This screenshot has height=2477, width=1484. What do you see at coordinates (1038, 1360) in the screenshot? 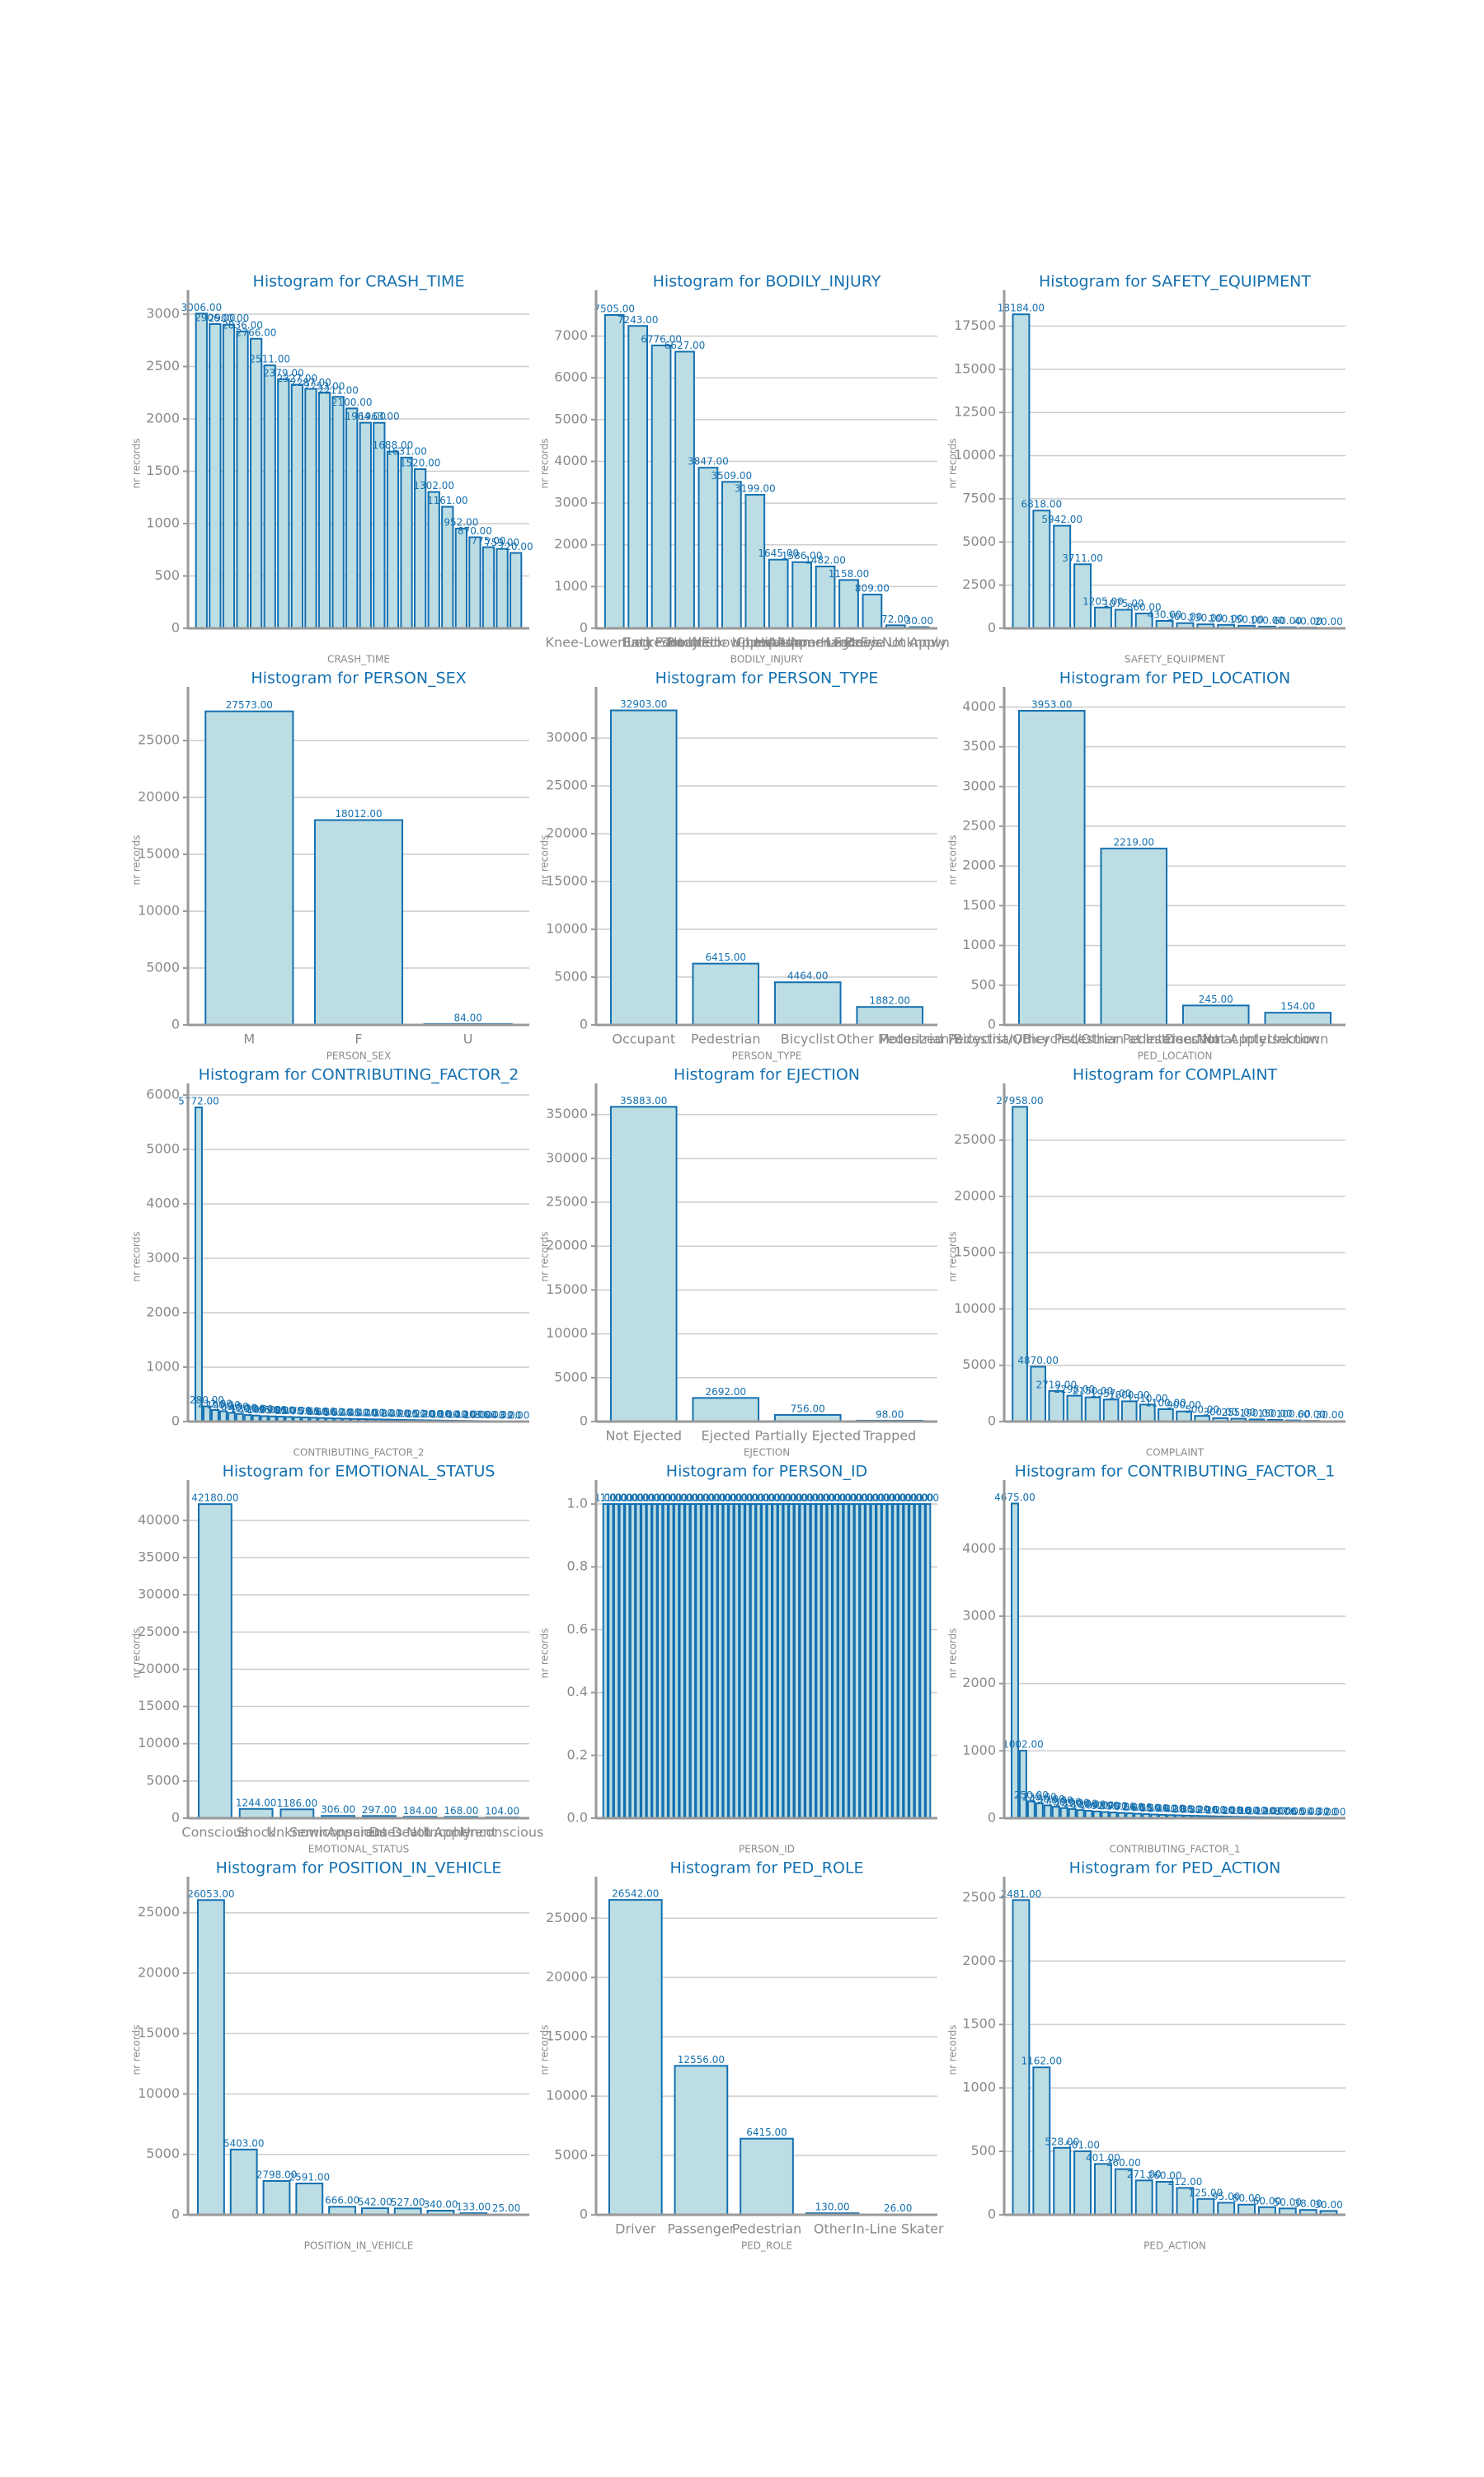
I see `value-label: 4870.00` at bounding box center [1038, 1360].